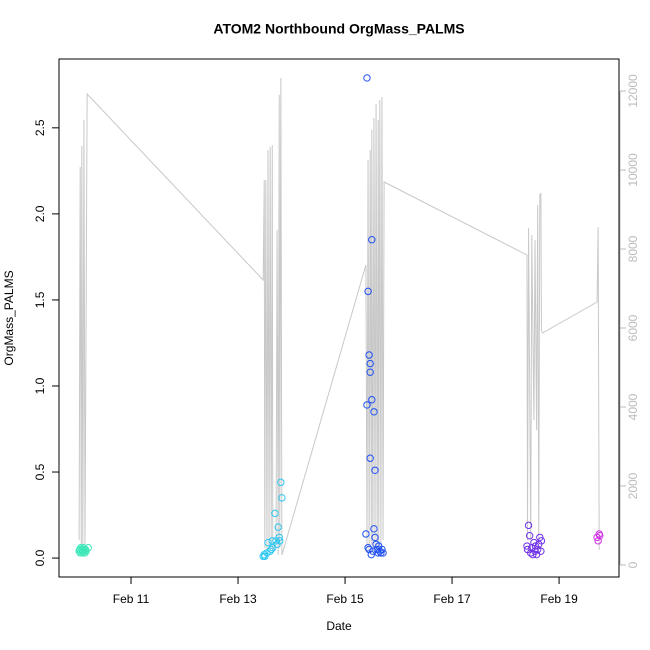 The image size is (650, 650). I want to click on x-tick-label: Feb 15, so click(345, 599).